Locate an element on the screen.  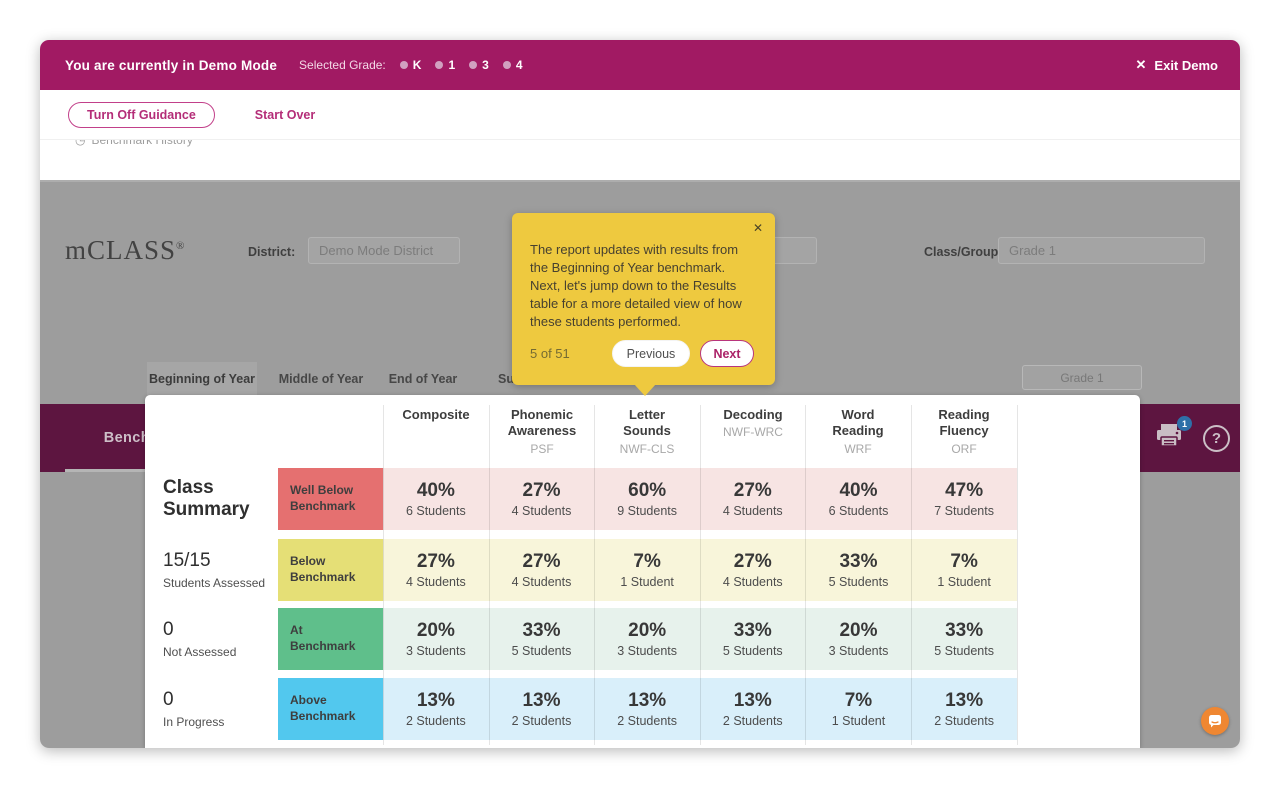
above-benchmark-chip: Above Benchmark is located at coordinates (330, 709).